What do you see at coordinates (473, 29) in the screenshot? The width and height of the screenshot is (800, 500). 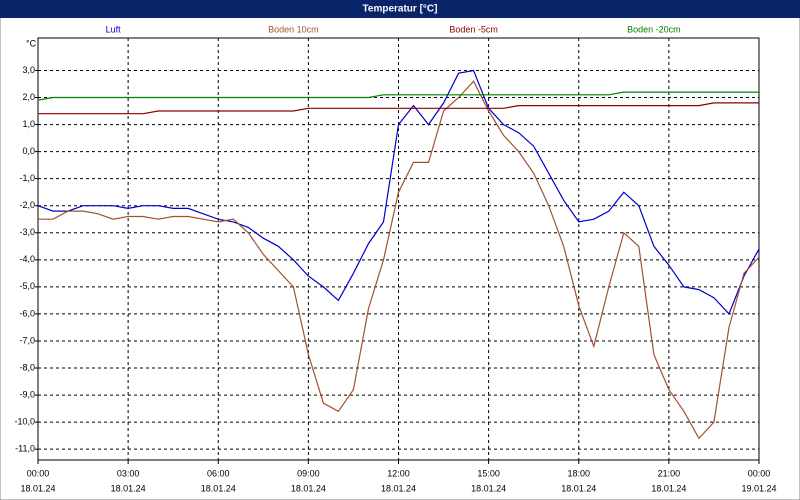 I see `legend-entry: Boden -5cm` at bounding box center [473, 29].